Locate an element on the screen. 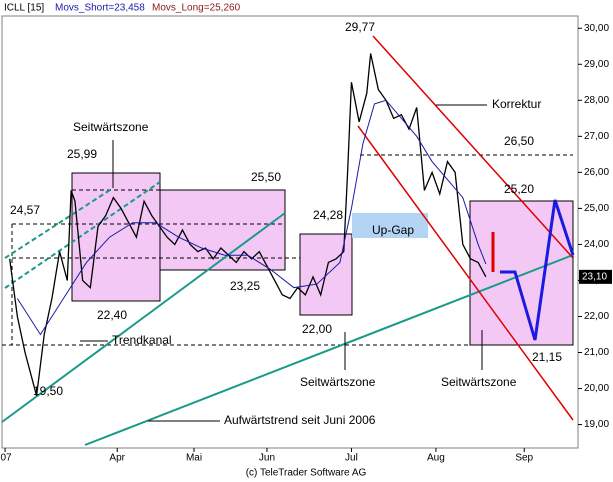 Image resolution: width=613 pixels, height=482 pixels. header-long: Movs_Long=25,260 is located at coordinates (196, 8).